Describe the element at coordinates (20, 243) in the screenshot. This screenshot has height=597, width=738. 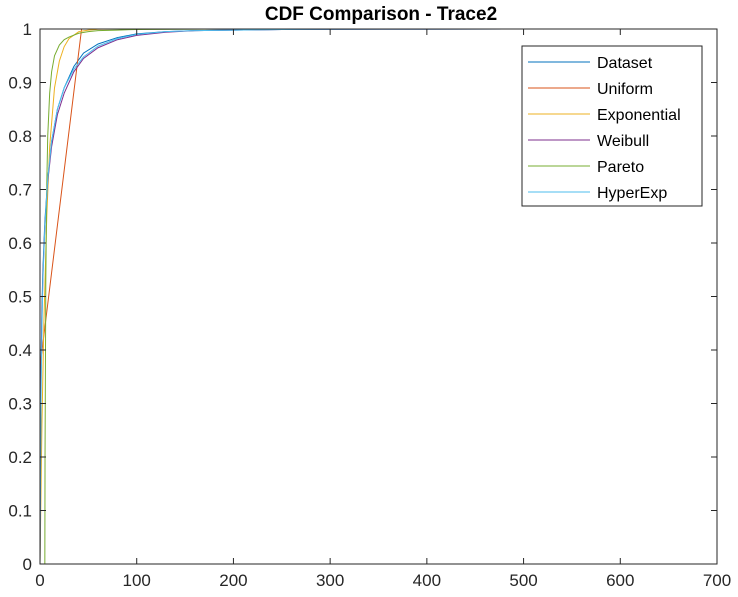
I see `y-tick-label: 0.6` at that location.